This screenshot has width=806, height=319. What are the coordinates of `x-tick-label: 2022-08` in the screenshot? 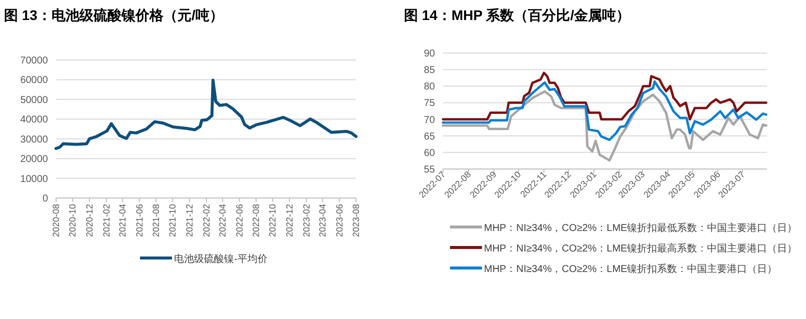 It's located at (256, 221).